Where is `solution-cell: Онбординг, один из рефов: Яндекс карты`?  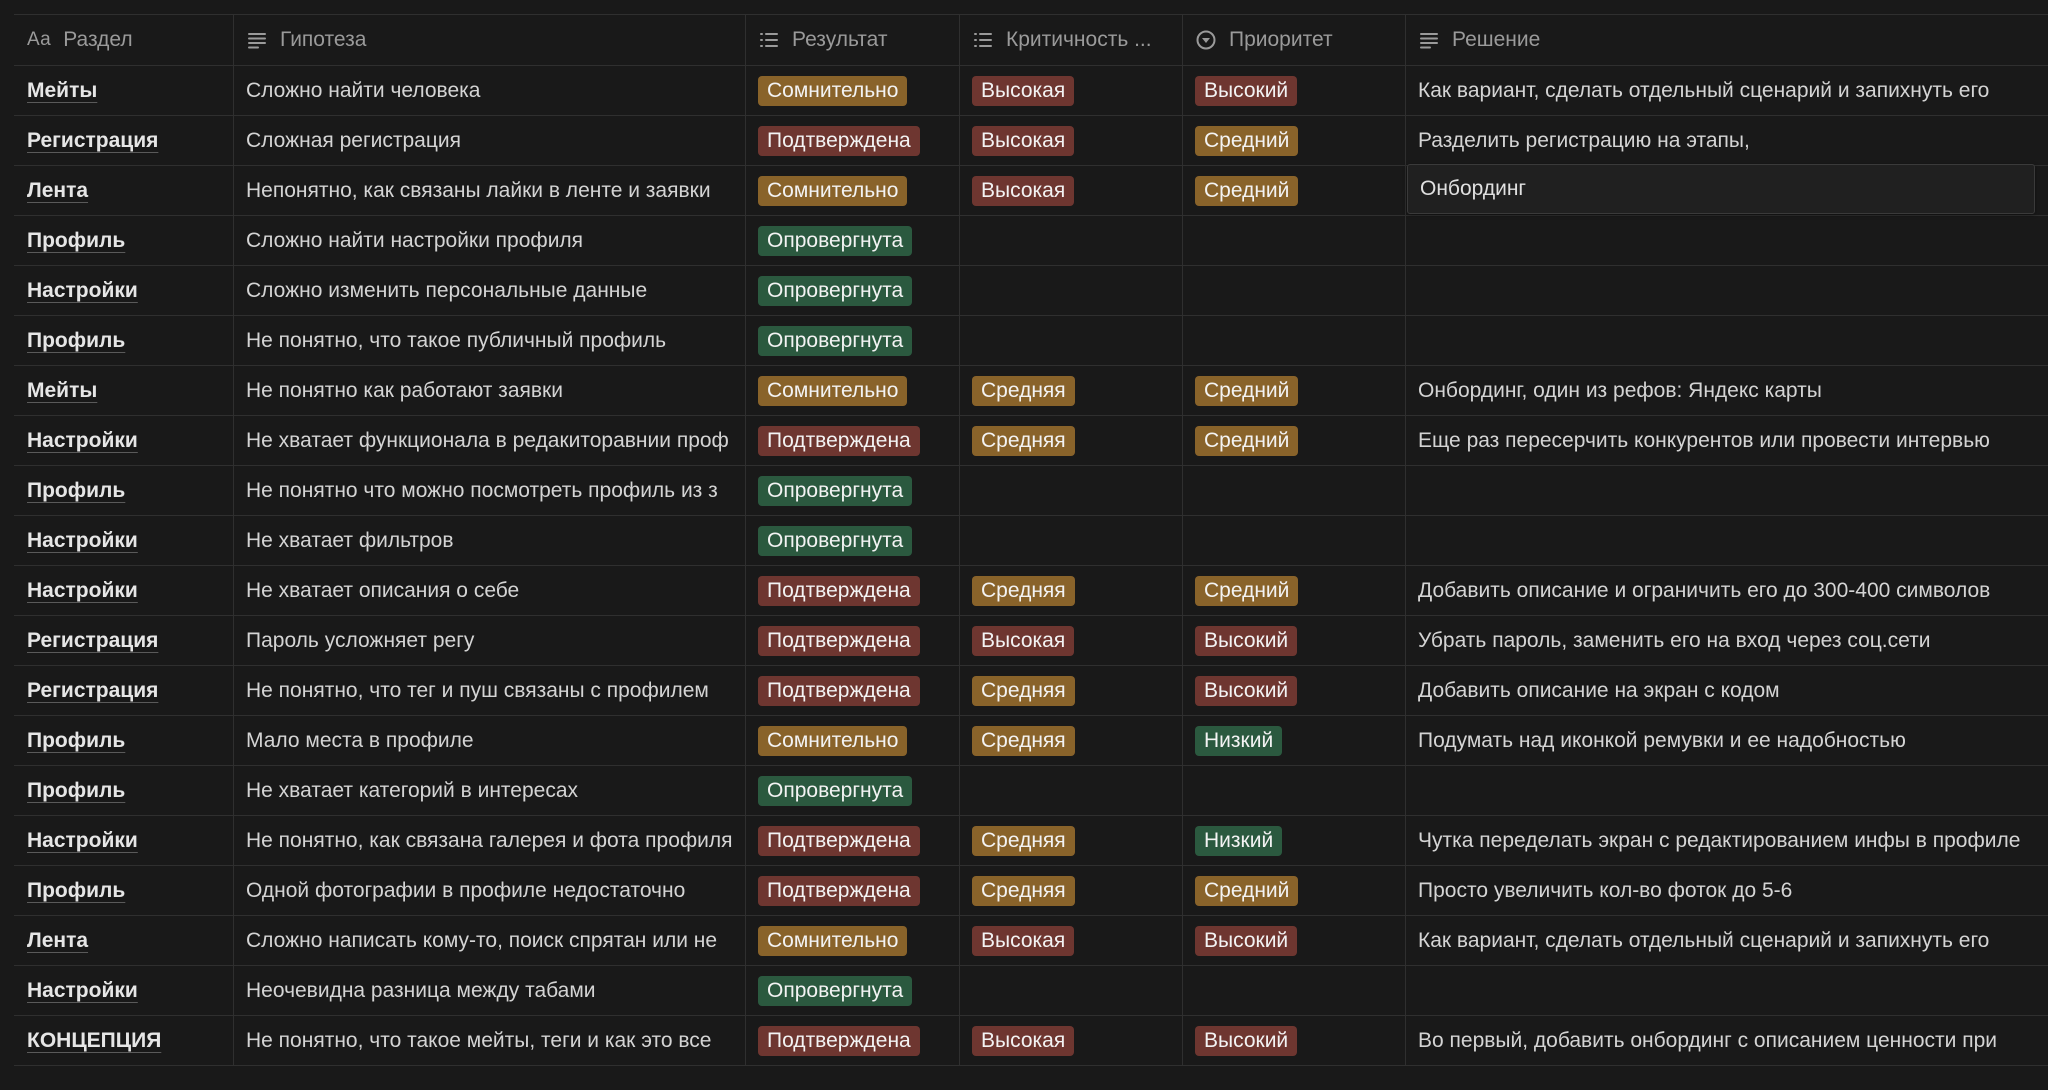 solution-cell: Онбординг, один из рефов: Яндекс карты is located at coordinates (1727, 390).